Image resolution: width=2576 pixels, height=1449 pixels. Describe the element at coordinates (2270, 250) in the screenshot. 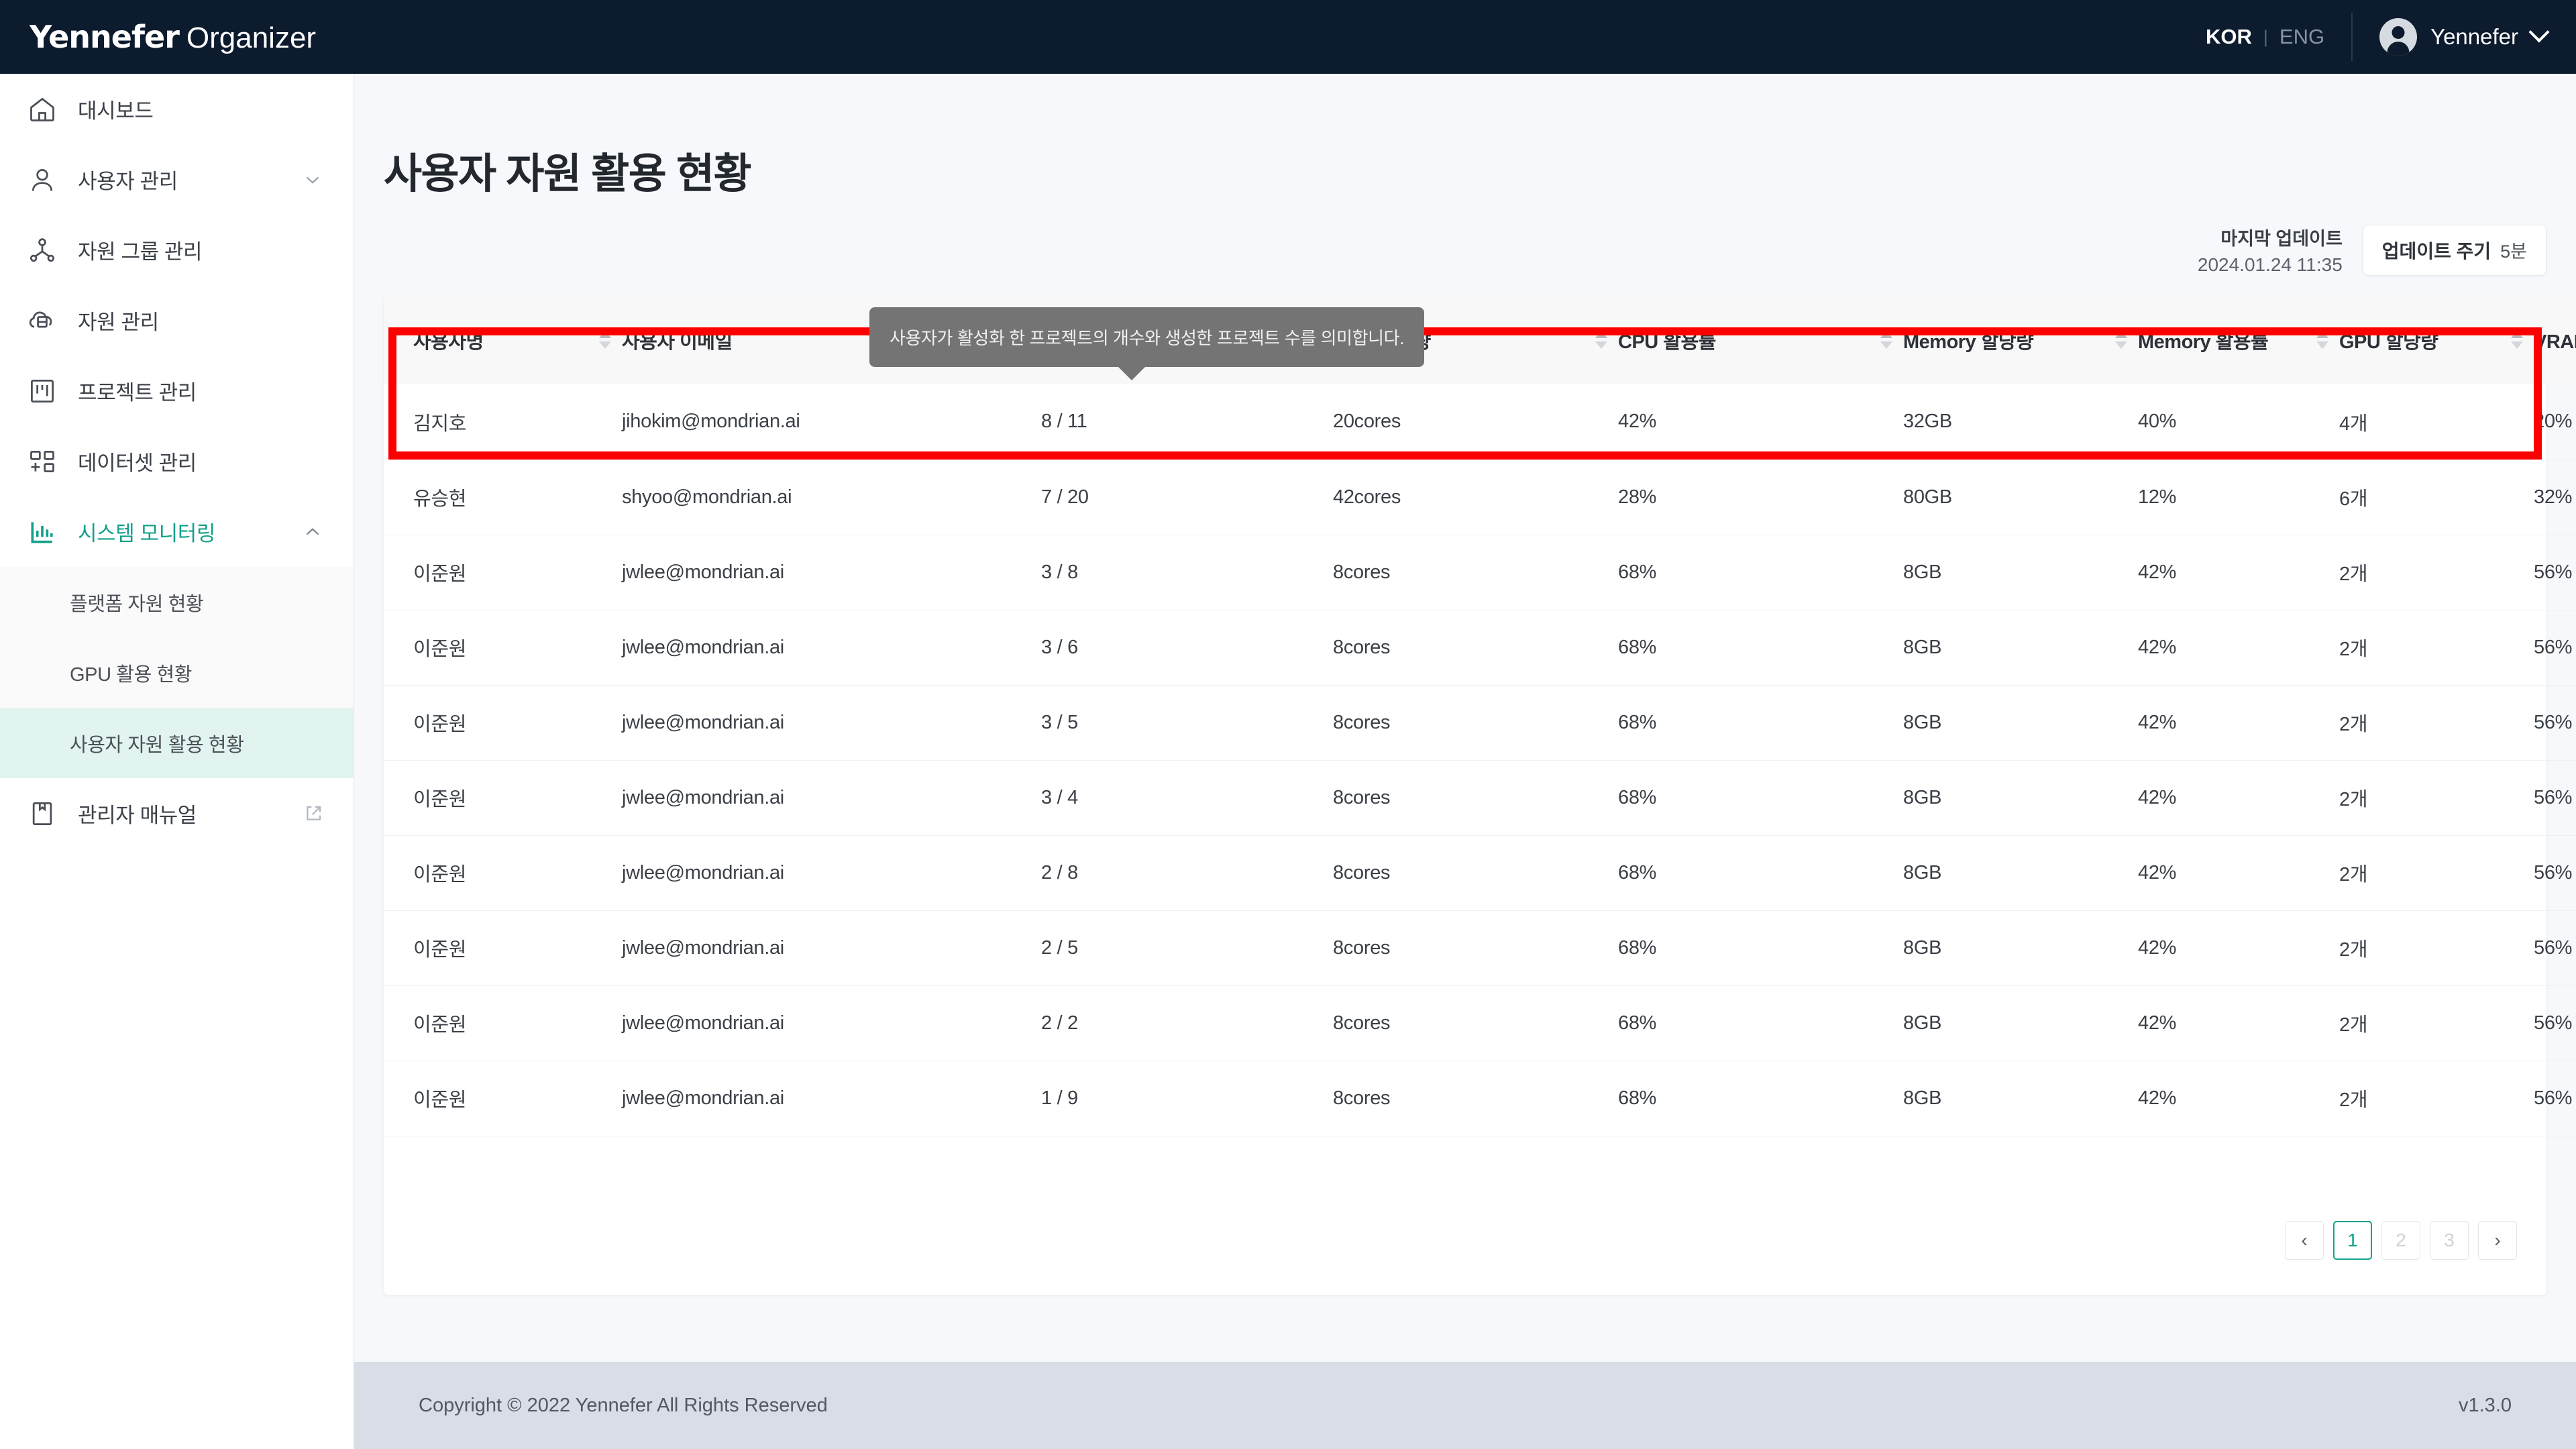

I see `last-update-block: 마지막 업데이트 2024.01.24 11:35` at that location.